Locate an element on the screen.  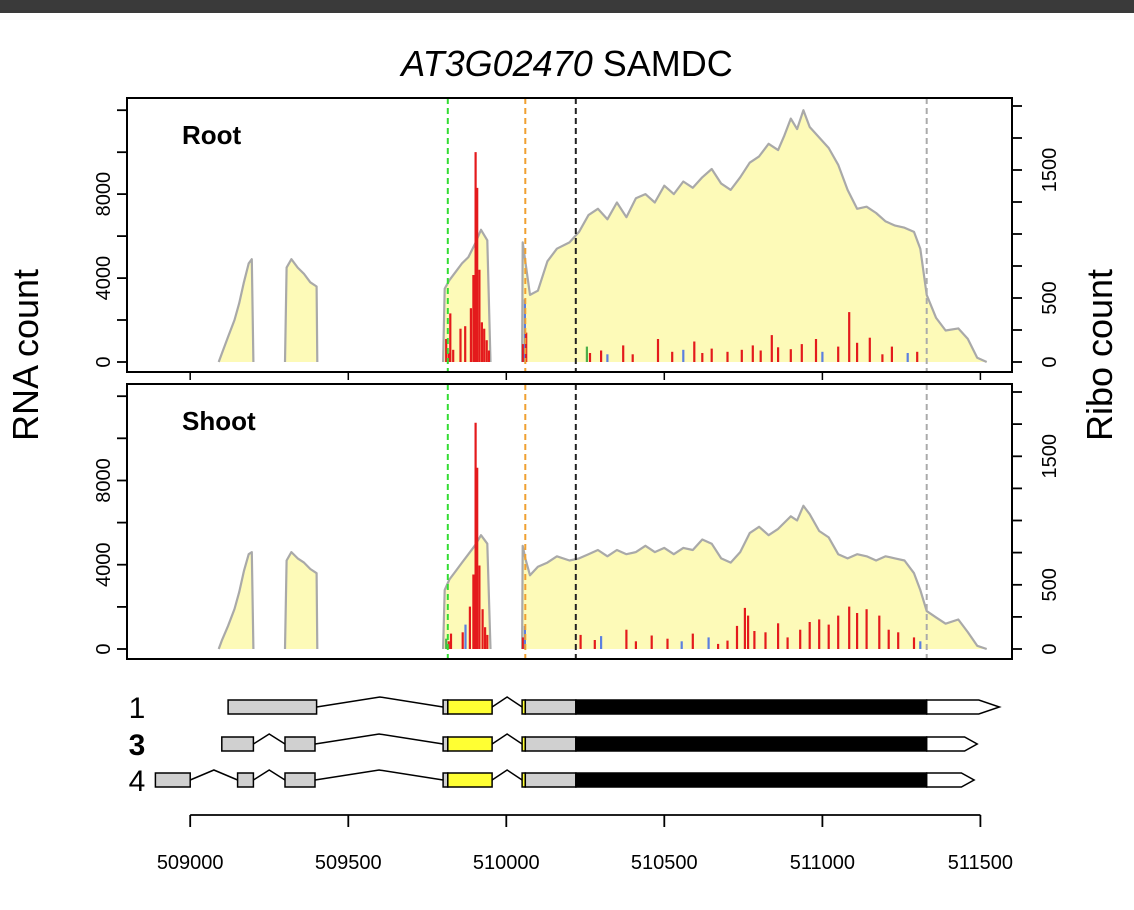
transcript-label: 3 is located at coordinates (137, 745).